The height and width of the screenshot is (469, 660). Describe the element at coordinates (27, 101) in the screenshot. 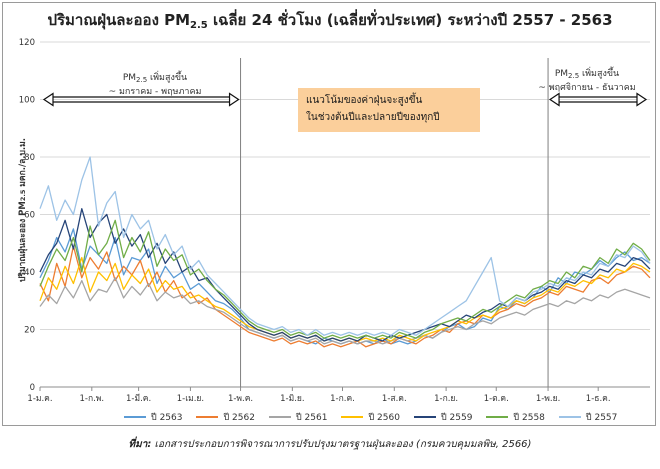

I see `y-tick-label: 100` at that location.